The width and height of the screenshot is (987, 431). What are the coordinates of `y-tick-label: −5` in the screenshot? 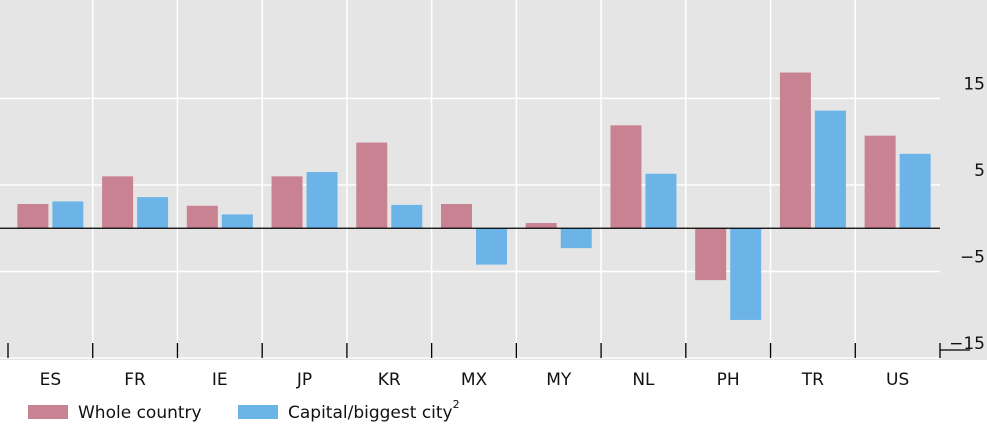 It's located at (972, 258).